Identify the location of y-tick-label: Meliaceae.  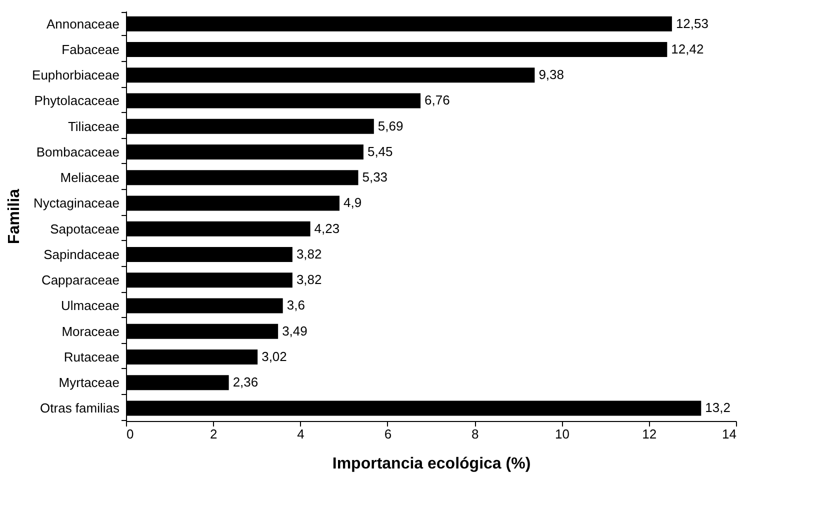
(90, 178).